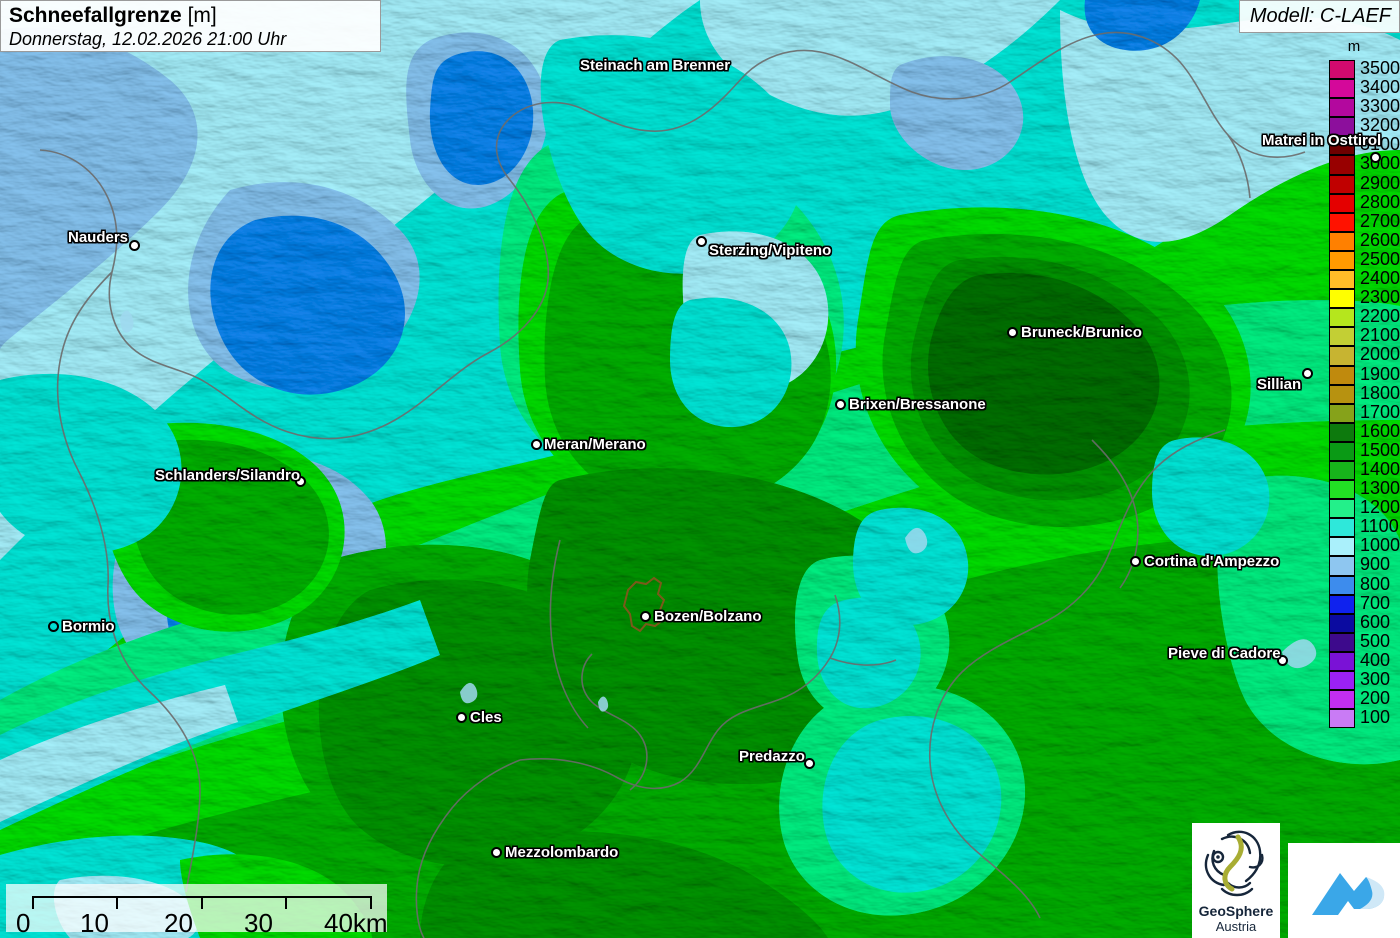 This screenshot has width=1400, height=938. What do you see at coordinates (1234, 863) in the screenshot?
I see `geosphere-mark-icon` at bounding box center [1234, 863].